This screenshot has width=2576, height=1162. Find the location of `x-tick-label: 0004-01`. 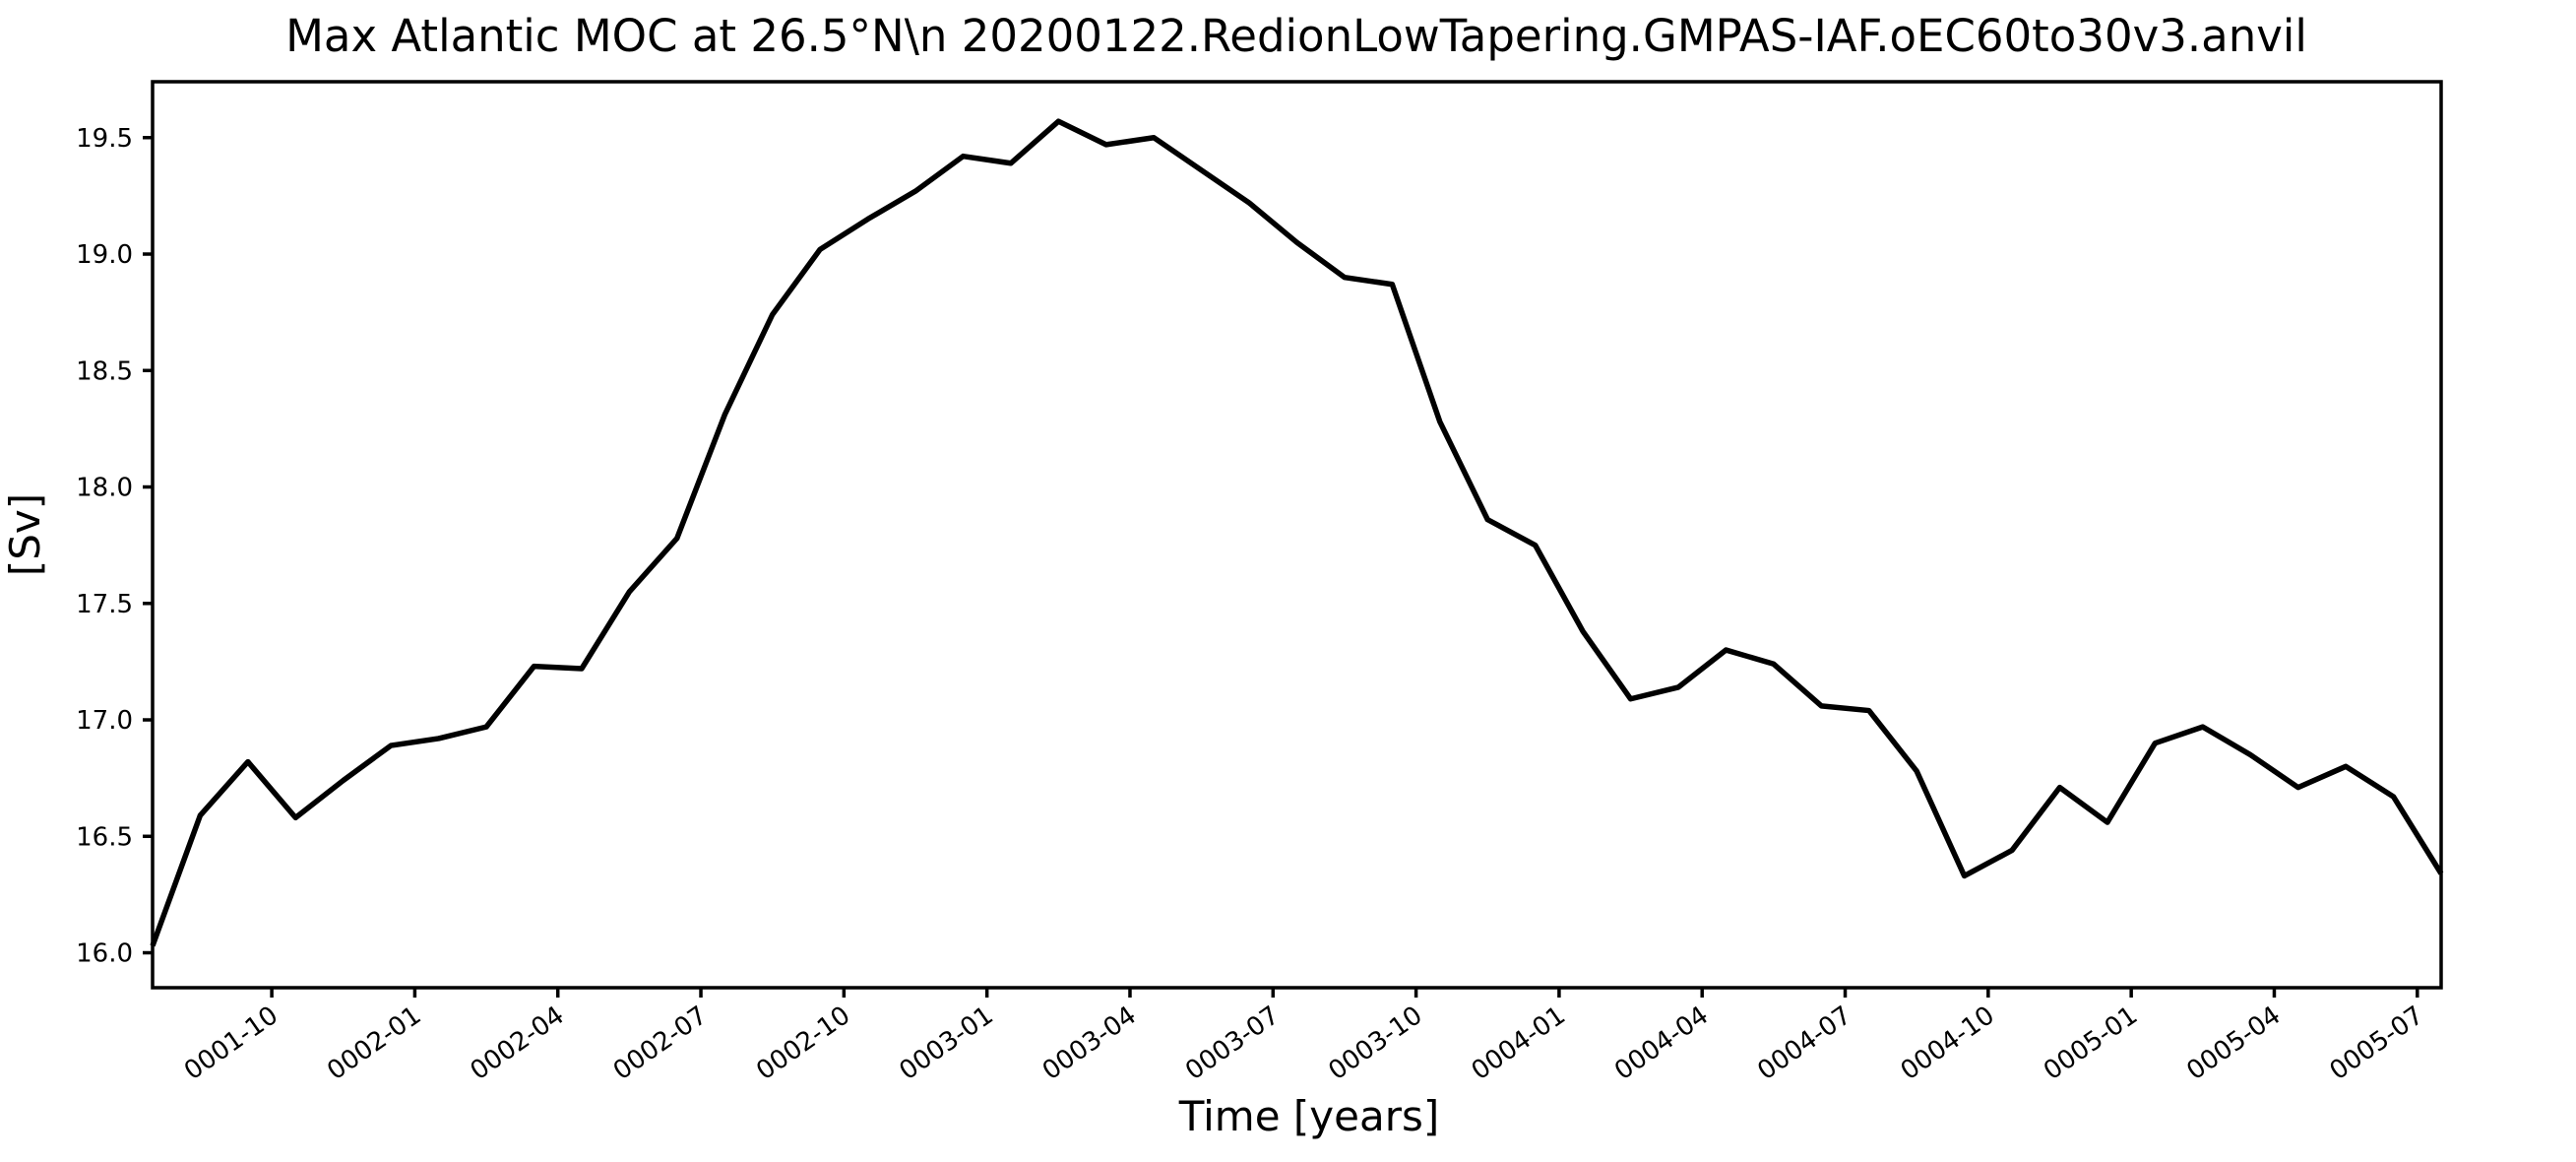

x-tick-label: 0004-01 is located at coordinates (1519, 1044).